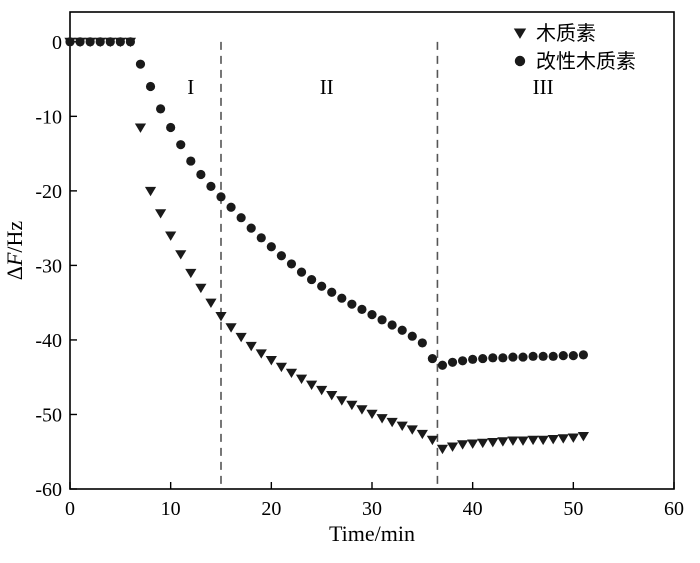 Image resolution: width=700 pixels, height=563 pixels. What do you see at coordinates (48, 192) in the screenshot?
I see `y-tick-label: -20` at bounding box center [48, 192].